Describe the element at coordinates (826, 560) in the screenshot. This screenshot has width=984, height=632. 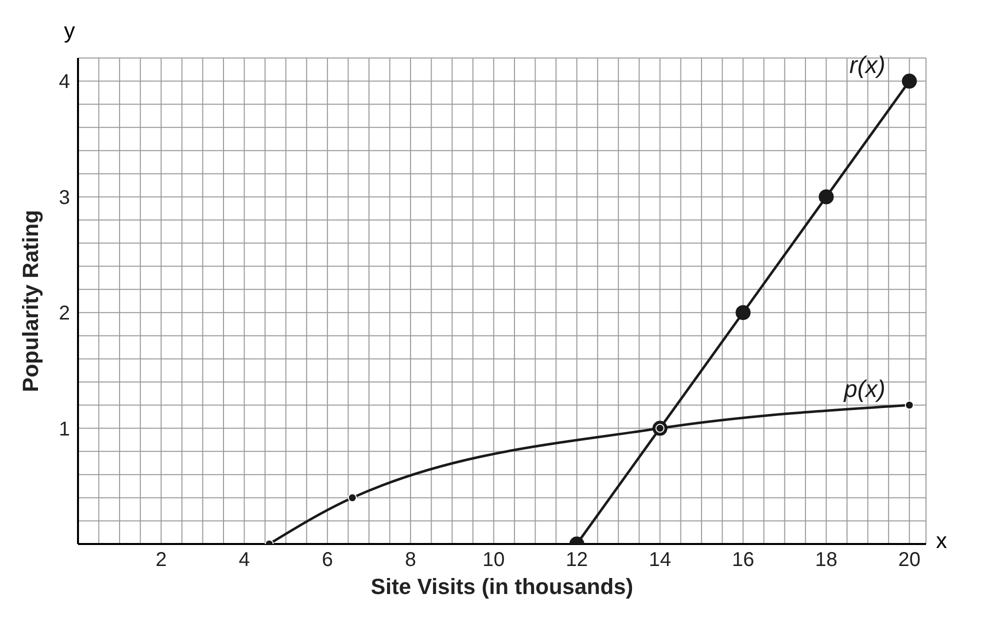
I see `x-tick-label: 18` at that location.